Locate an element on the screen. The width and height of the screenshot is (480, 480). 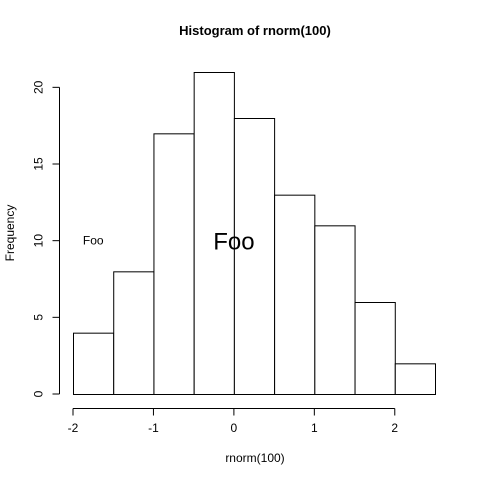
chart-title: Histogram of rnorm(100) is located at coordinates (255, 30).